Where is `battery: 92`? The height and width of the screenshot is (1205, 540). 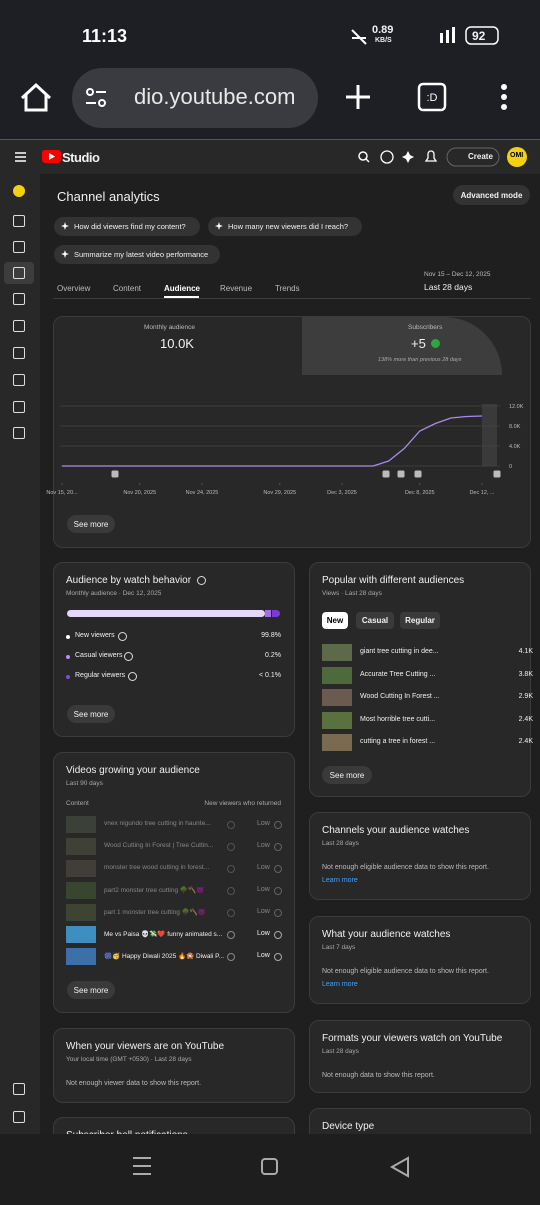 battery: 92 is located at coordinates (479, 36).